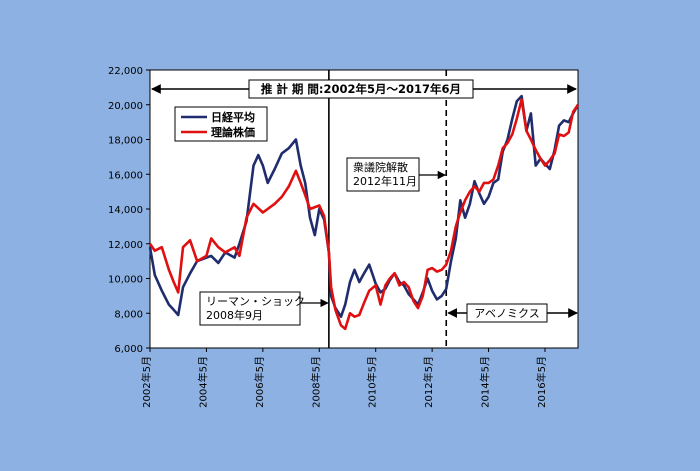  What do you see at coordinates (125, 210) in the screenshot?
I see `y-tick-label: 14,000` at bounding box center [125, 210].